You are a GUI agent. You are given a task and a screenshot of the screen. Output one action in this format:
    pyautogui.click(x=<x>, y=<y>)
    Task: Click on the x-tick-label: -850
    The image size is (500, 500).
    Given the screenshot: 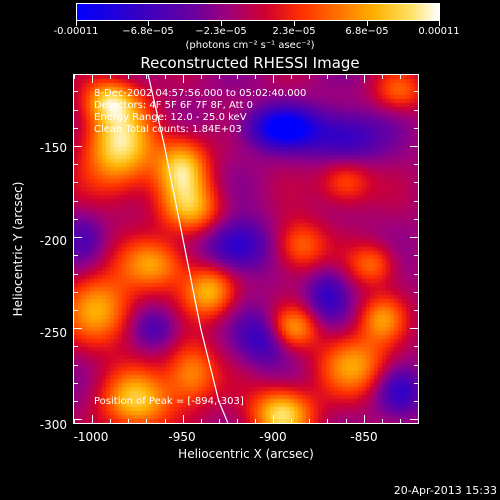 What is the action you would take?
    pyautogui.click(x=364, y=437)
    